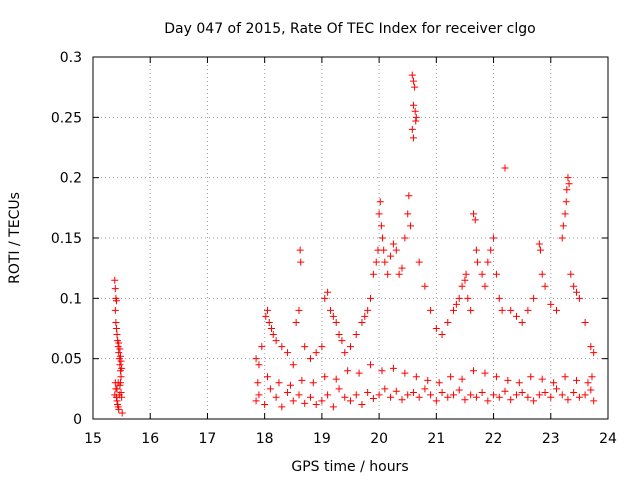 The width and height of the screenshot is (640, 480). I want to click on x-axis-label: GPS time / hours, so click(349, 467).